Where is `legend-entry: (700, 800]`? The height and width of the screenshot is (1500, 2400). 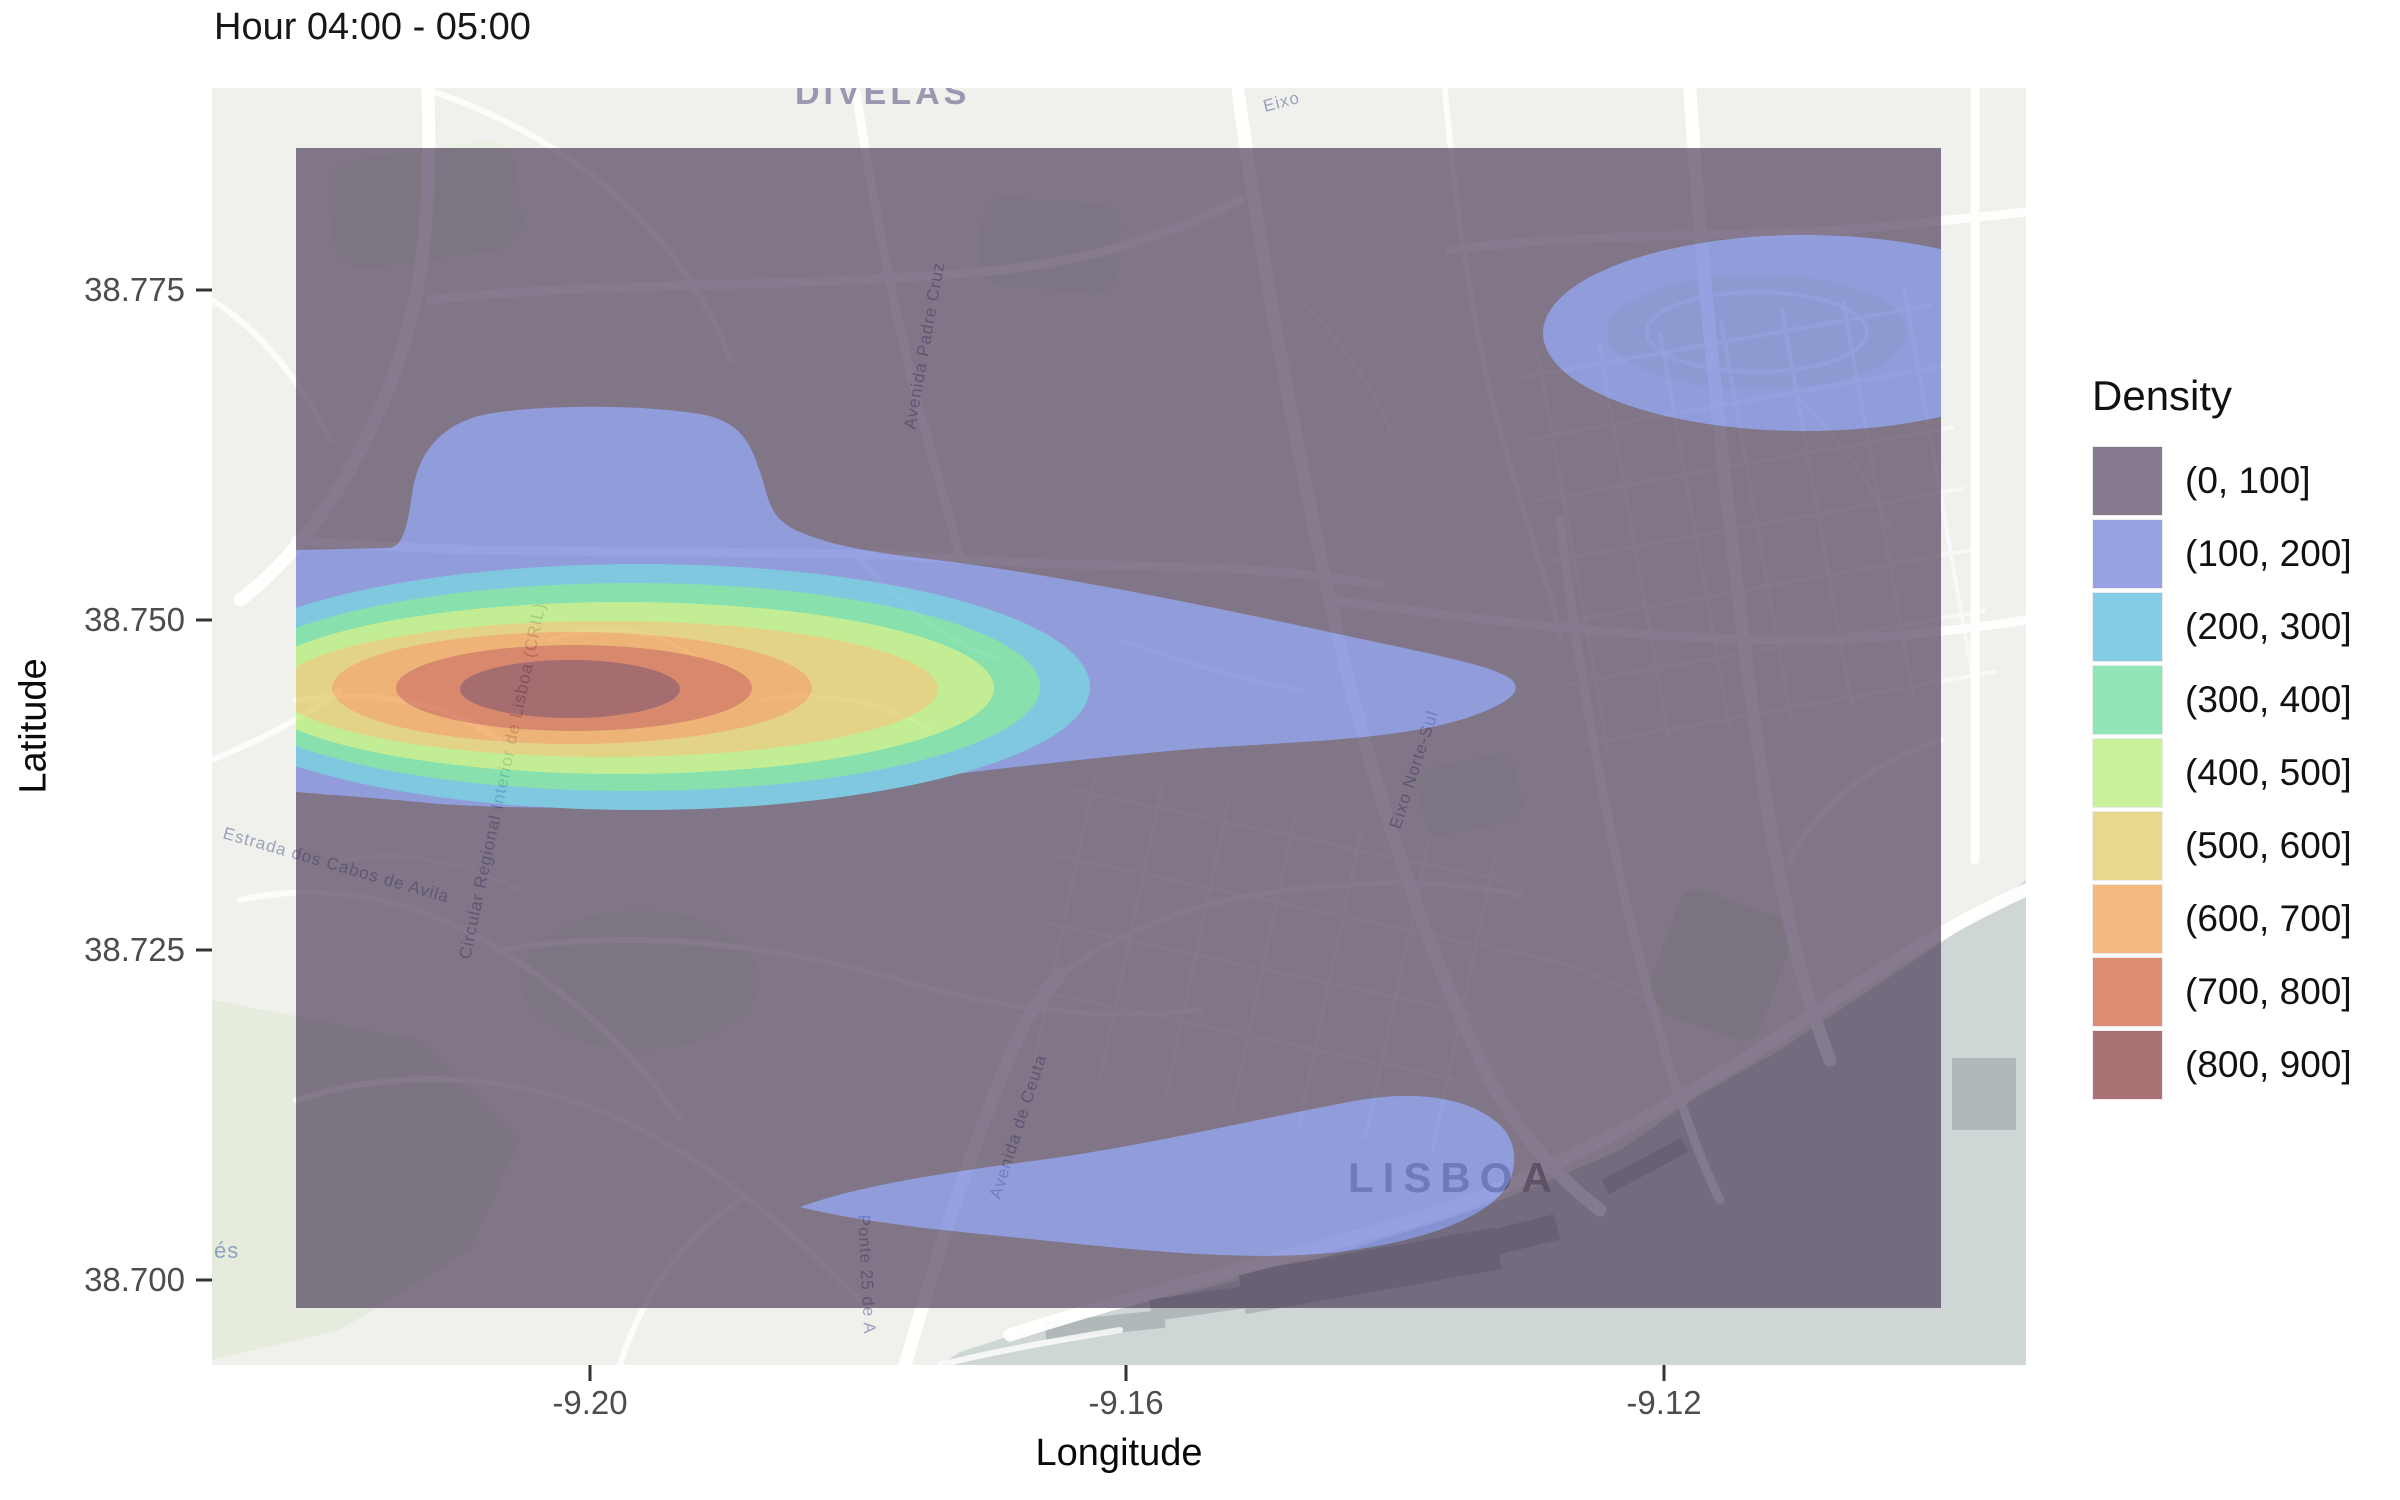
legend-entry: (700, 800] is located at coordinates (2222, 992).